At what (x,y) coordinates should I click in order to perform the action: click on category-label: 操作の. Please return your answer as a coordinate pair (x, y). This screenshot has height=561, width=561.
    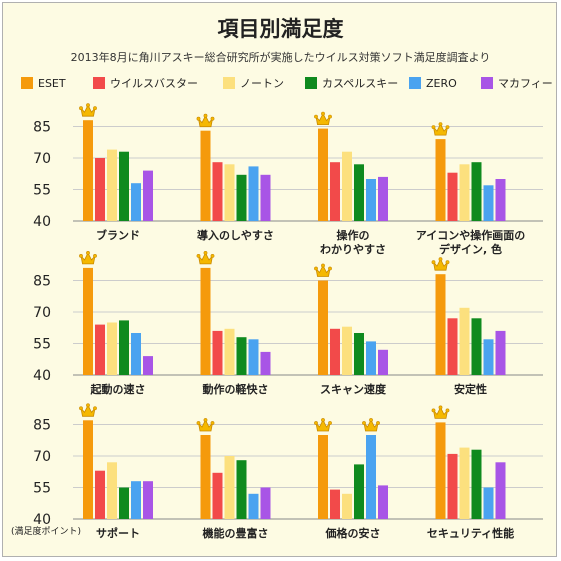
    Looking at the image, I should click on (353, 235).